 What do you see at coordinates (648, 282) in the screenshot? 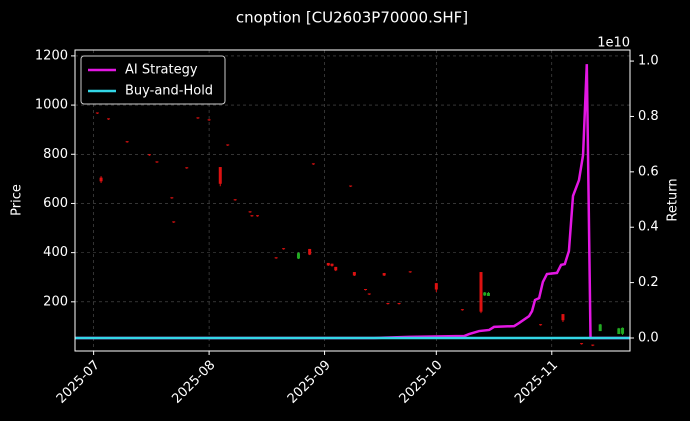
I see `y2-tick-label: 0.2` at bounding box center [648, 282].